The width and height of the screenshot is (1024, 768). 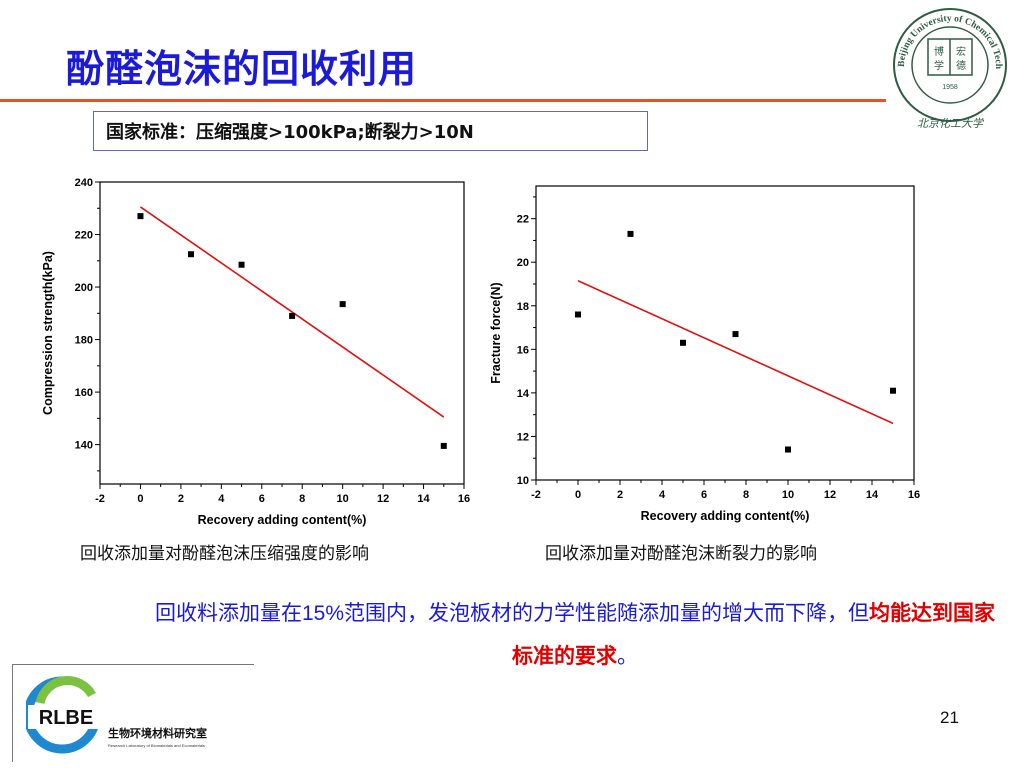 What do you see at coordinates (627, 656) in the screenshot?
I see `conclusion-end: 。` at bounding box center [627, 656].